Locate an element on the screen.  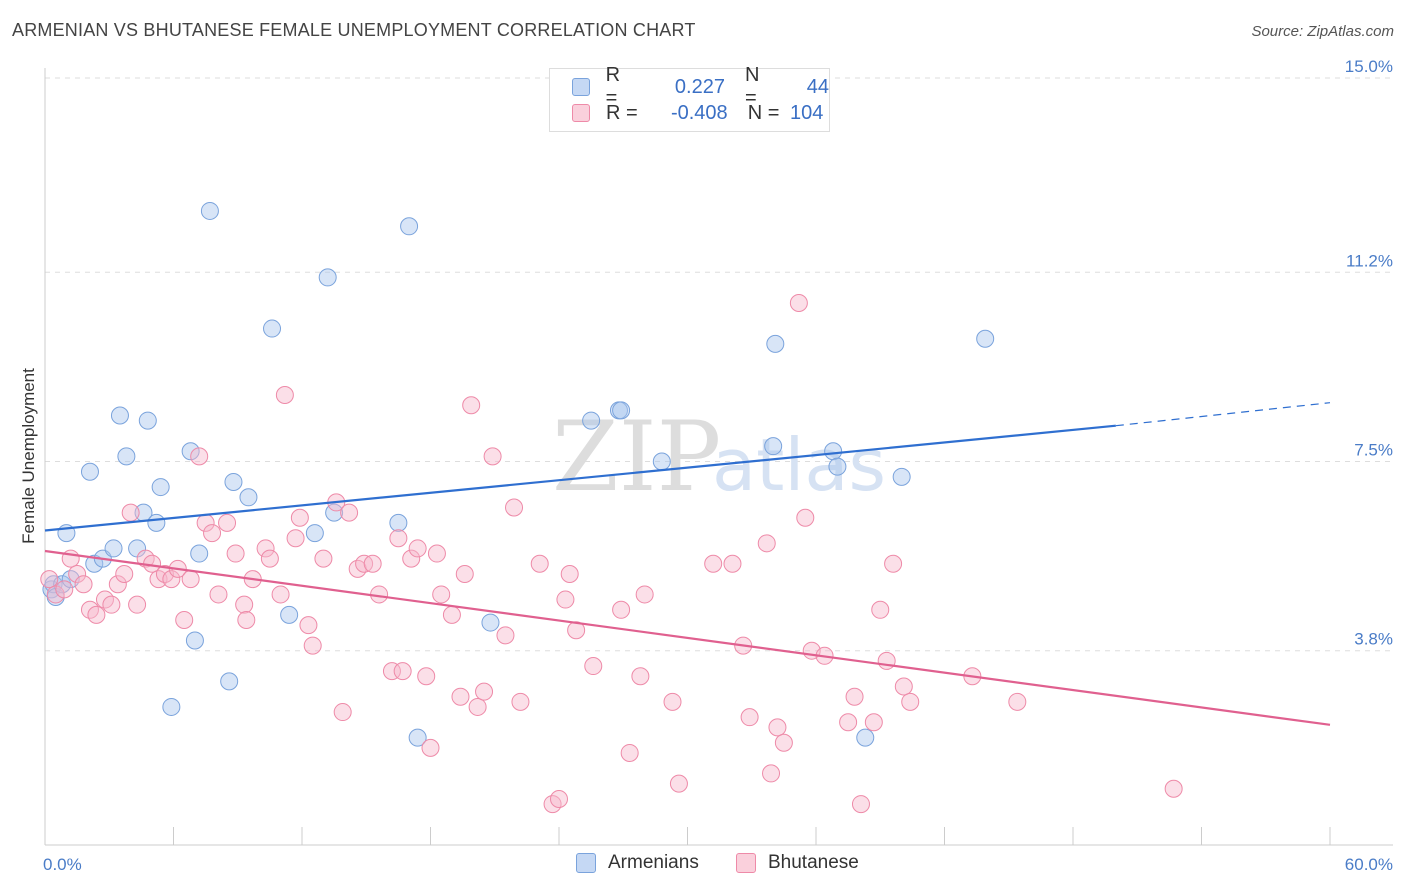
series-legend: Armenians Bhutanese is located at coordinates (703, 865).